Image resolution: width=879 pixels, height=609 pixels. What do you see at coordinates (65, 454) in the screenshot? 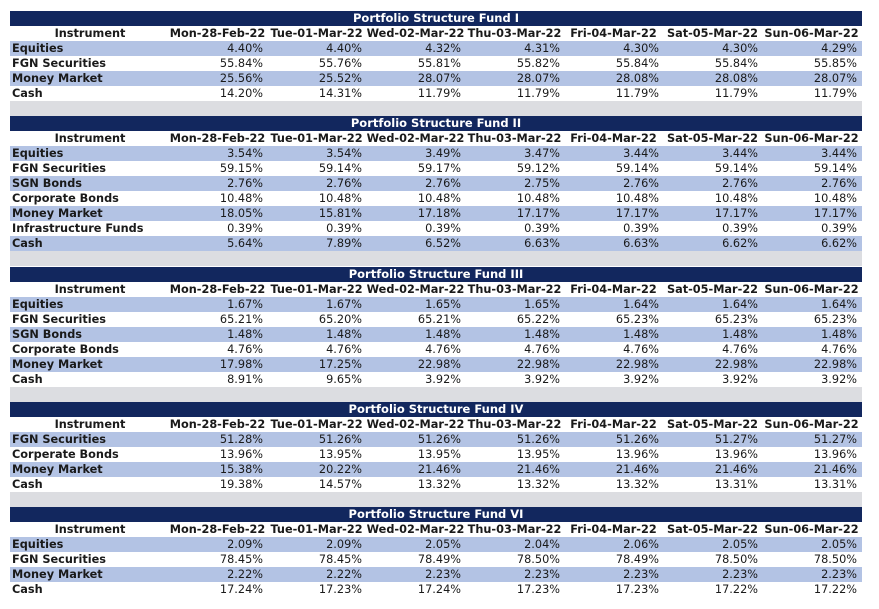
I see `instrument-name: Corperate Bonds` at bounding box center [65, 454].